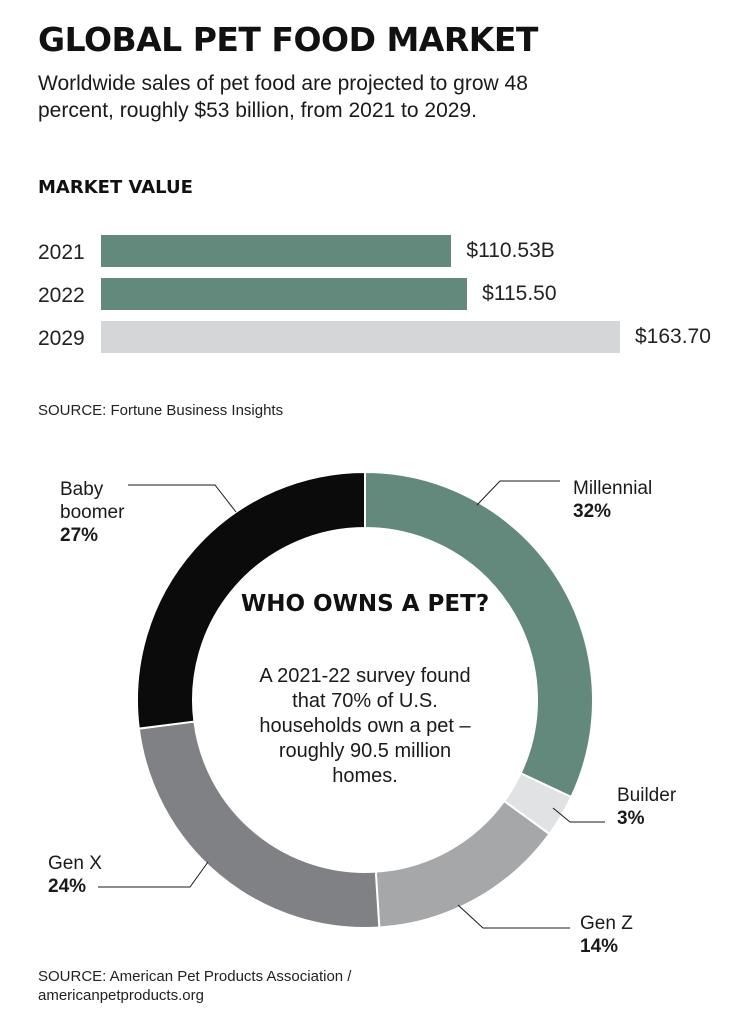 The height and width of the screenshot is (1024, 740). Describe the element at coordinates (92, 501) in the screenshot. I see `slice-name: Baby boomer` at that location.